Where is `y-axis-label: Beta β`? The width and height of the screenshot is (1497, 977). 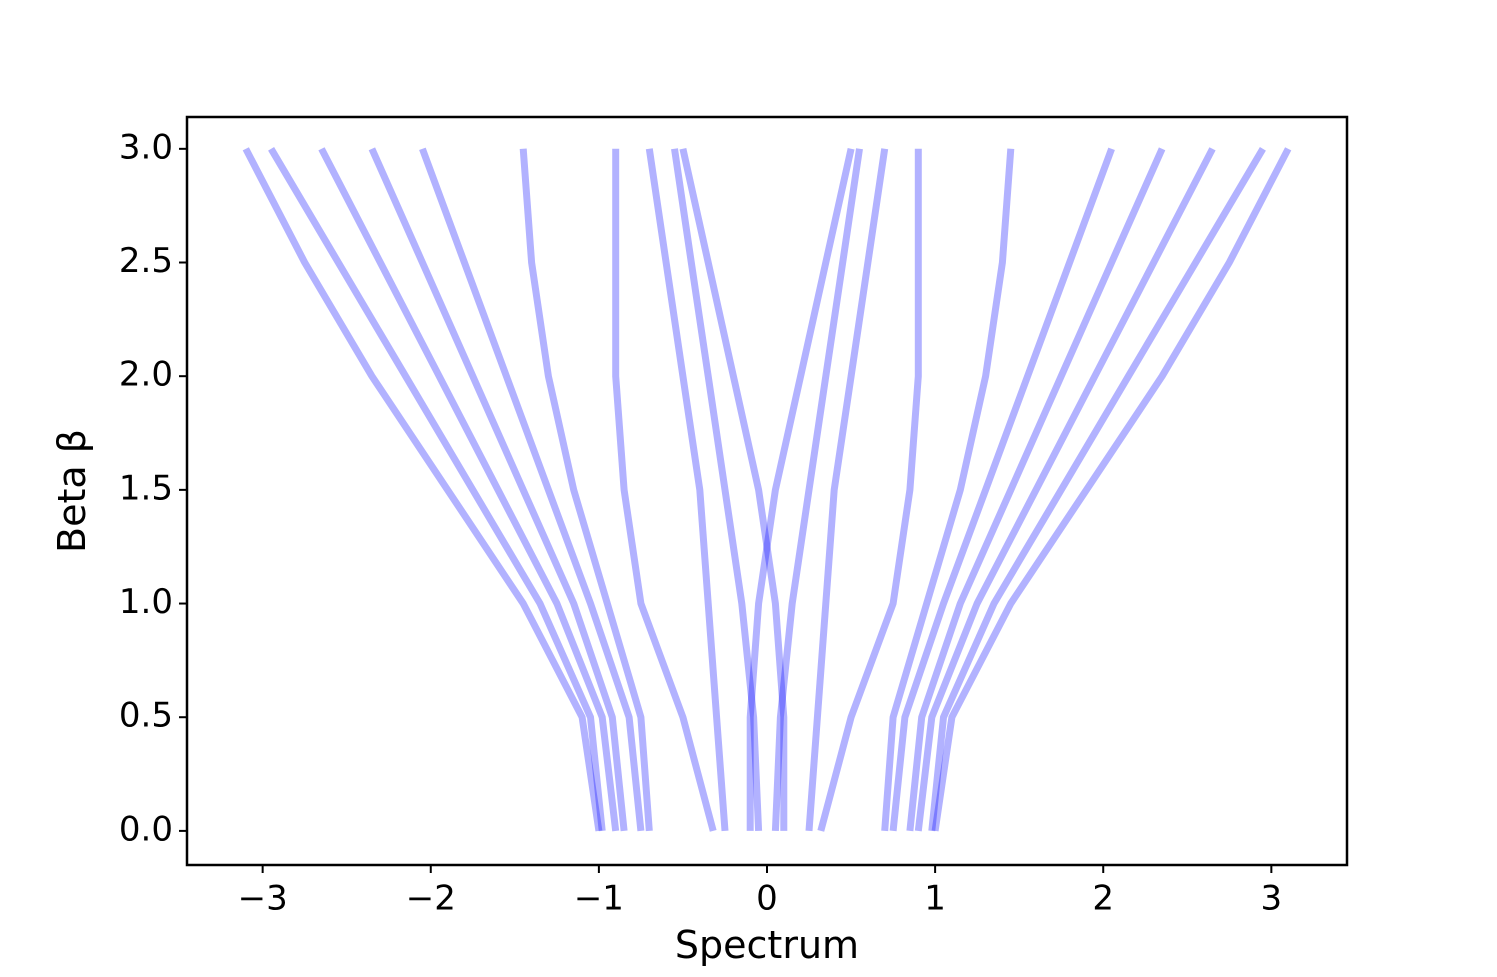 y-axis-label: Beta β is located at coordinates (72, 491).